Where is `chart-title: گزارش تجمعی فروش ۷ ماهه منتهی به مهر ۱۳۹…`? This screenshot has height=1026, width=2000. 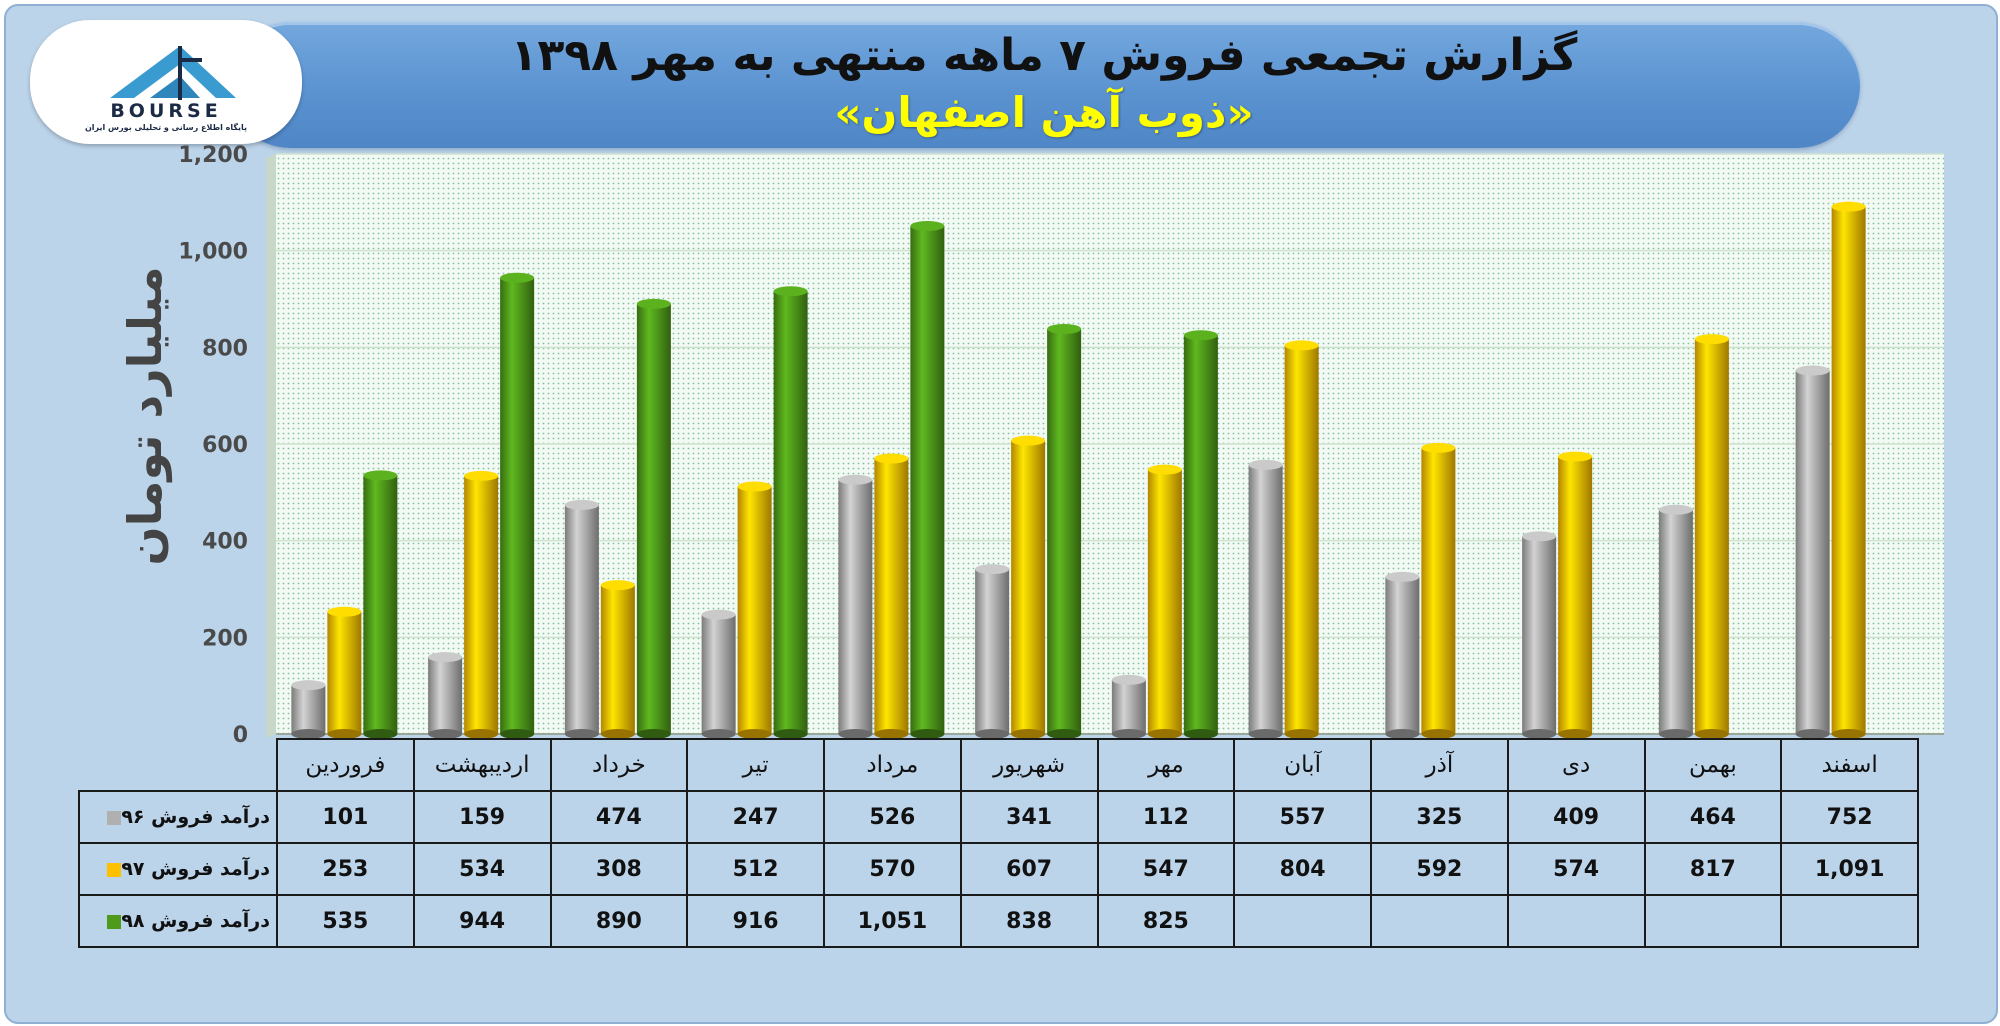
chart-title: گزارش تجمعی فروش ۷ ماهه منتهی به مهر ۱۳۹… is located at coordinates (1044, 55).